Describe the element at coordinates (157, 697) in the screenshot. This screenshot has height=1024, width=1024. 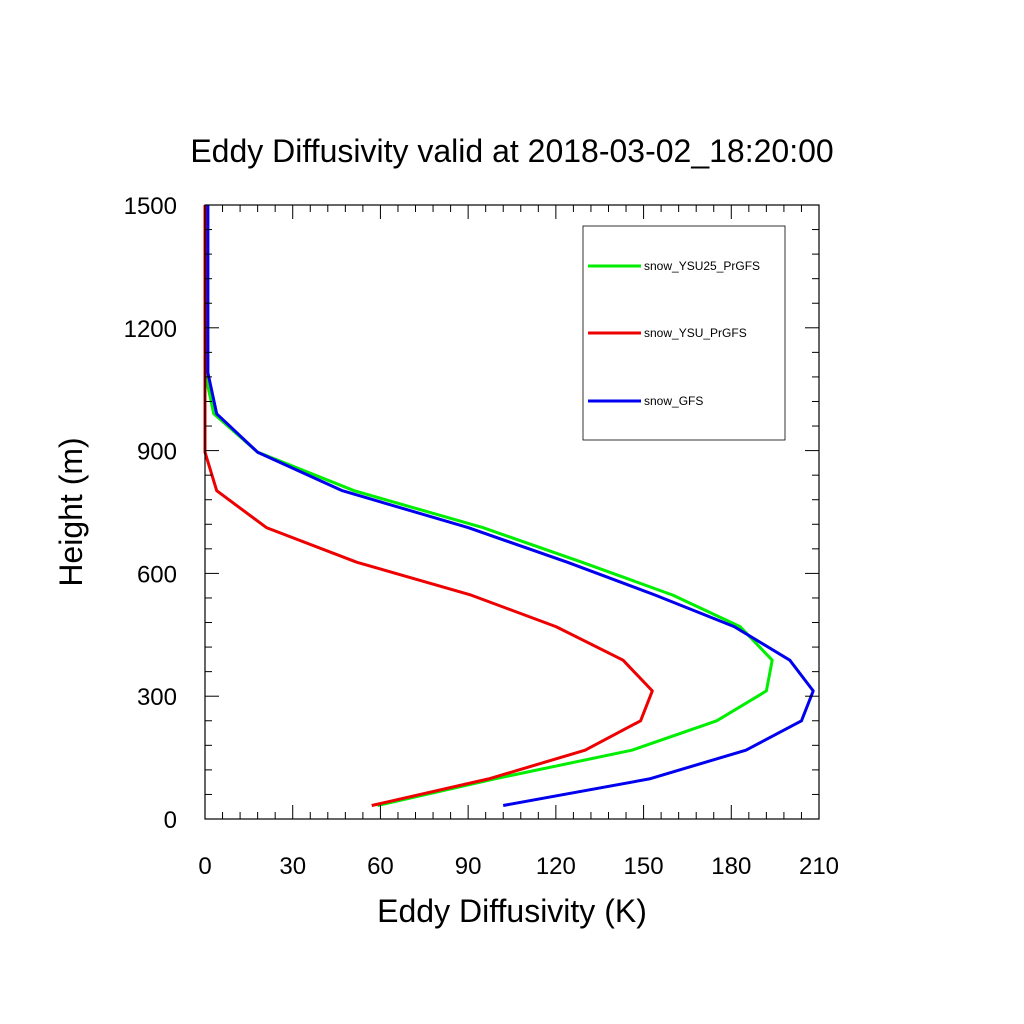
I see `y-tick-label: 300` at that location.